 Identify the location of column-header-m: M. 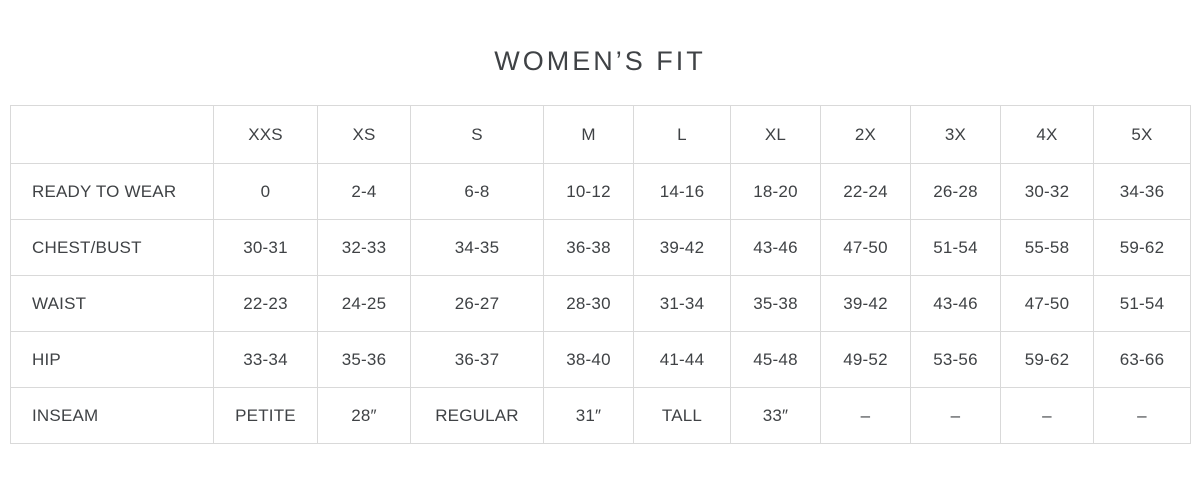
(588, 134).